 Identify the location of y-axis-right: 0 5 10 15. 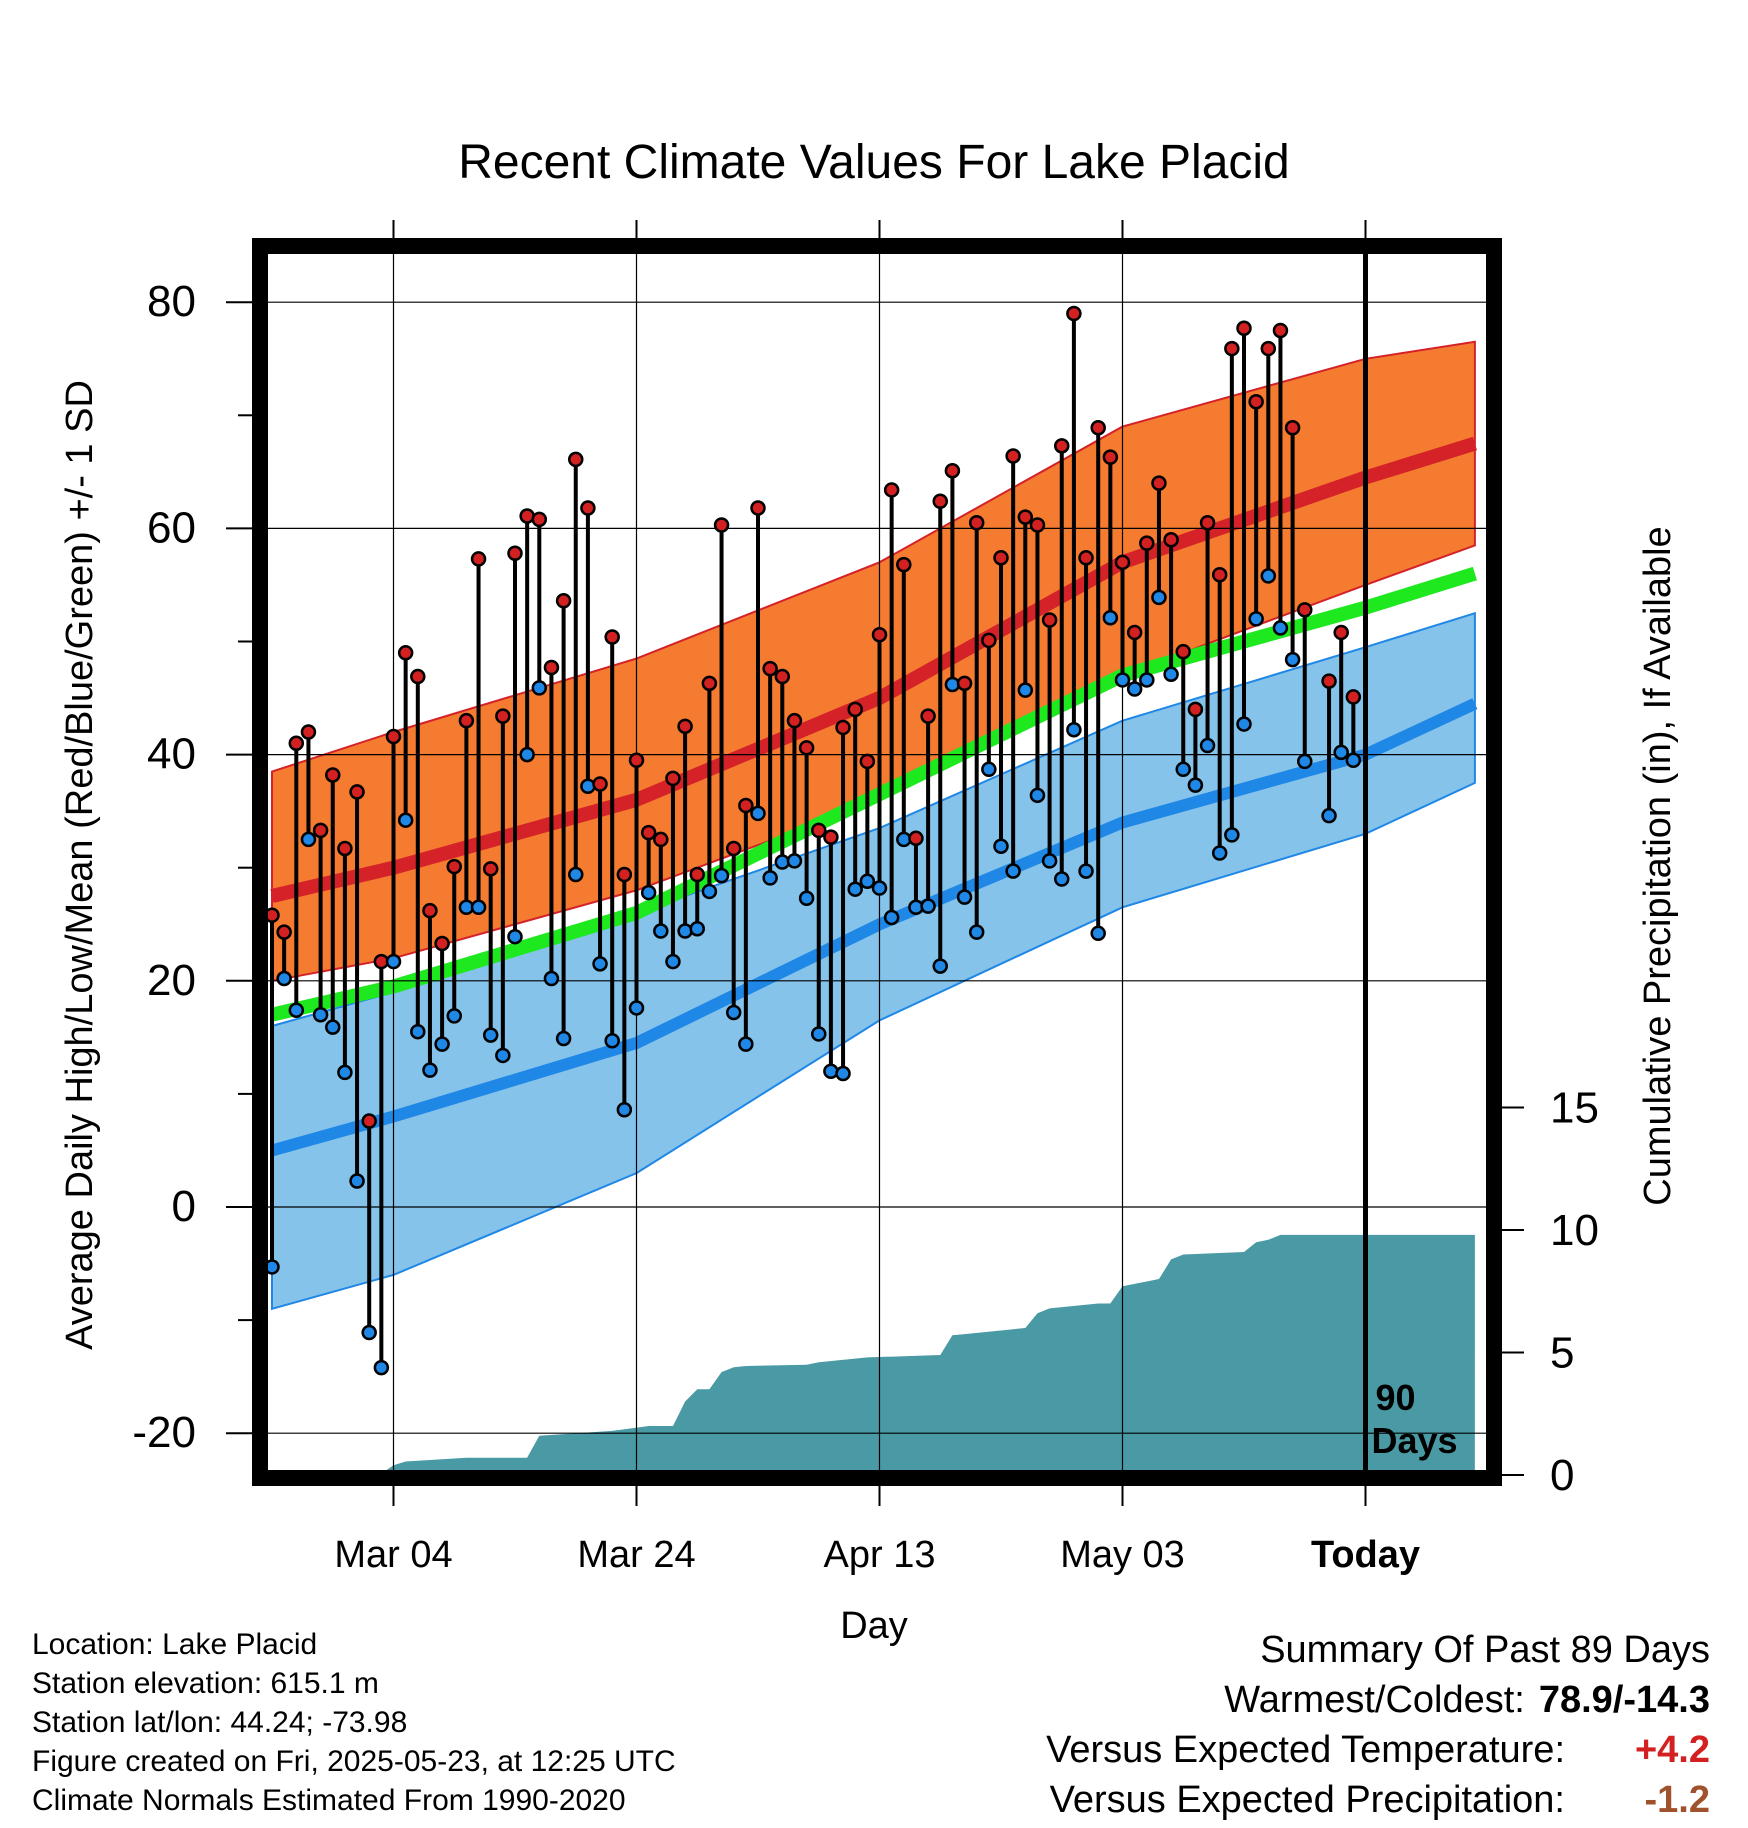
(1550, 1292).